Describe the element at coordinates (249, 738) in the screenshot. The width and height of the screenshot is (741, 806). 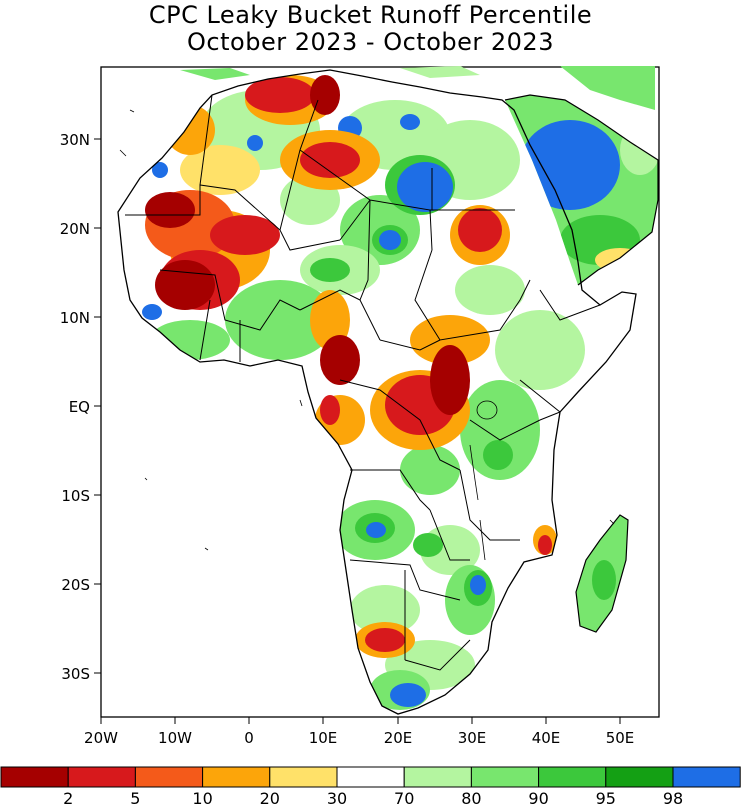
I see `lon-label-0: 0` at that location.